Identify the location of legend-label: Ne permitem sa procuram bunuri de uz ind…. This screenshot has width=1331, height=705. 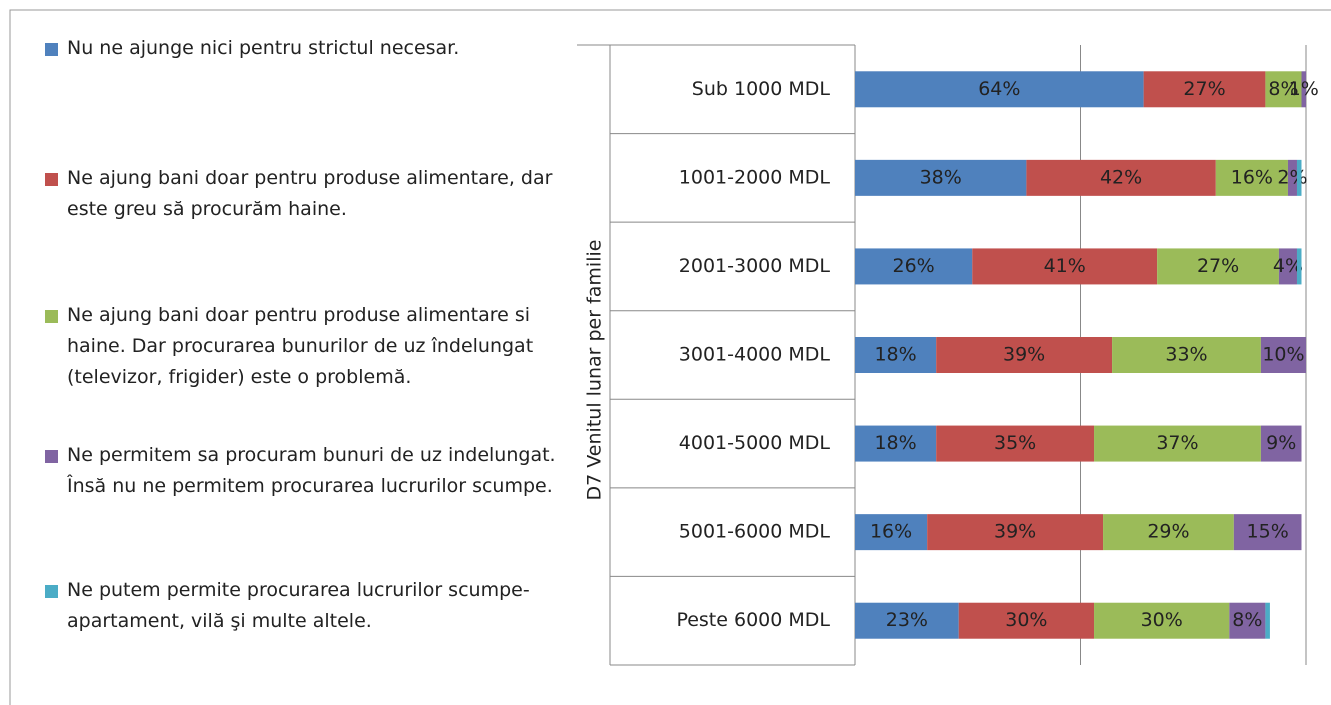
(311, 470).